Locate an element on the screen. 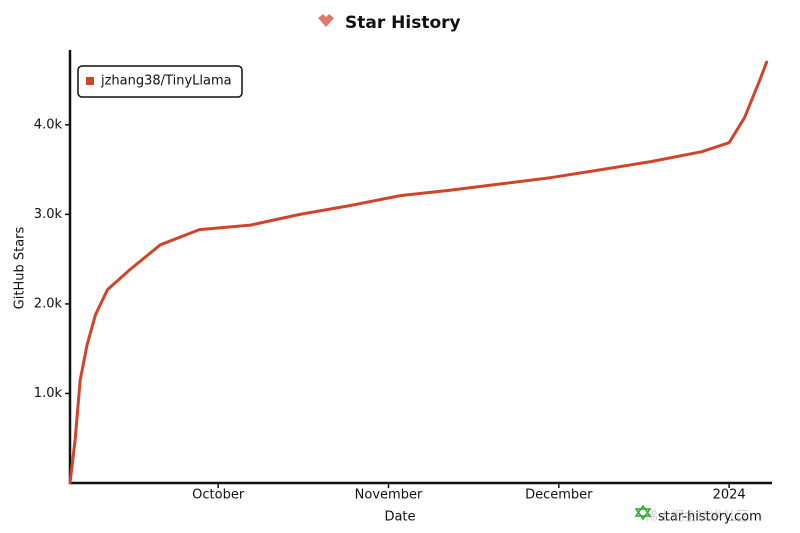 The image size is (800, 533). legend-box is located at coordinates (160, 81).